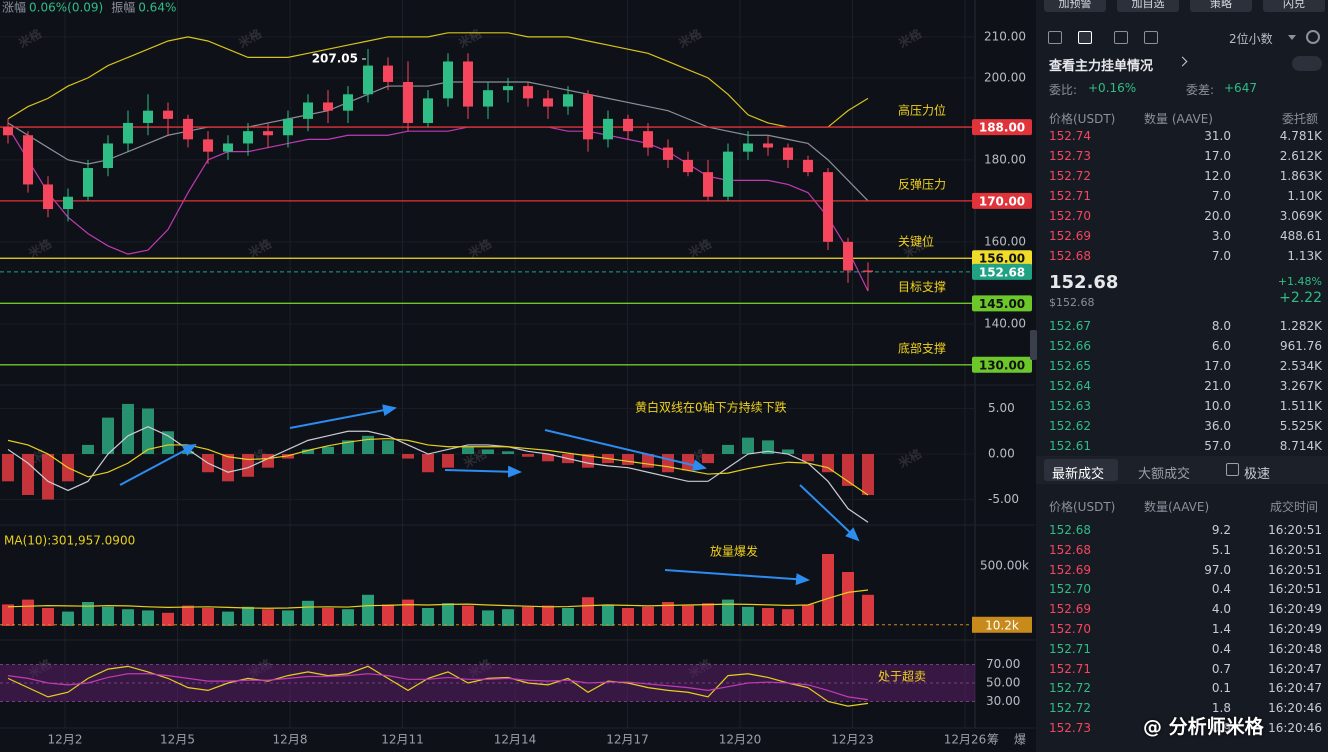  What do you see at coordinates (14, 7) in the screenshot?
I see `stat-label: 涨幅` at bounding box center [14, 7].